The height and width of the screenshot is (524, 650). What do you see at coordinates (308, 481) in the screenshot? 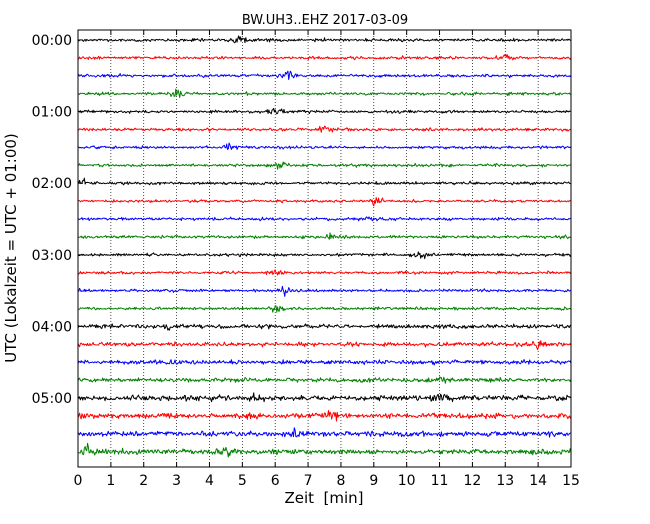
I see `x-tick-label: 7` at bounding box center [308, 481].